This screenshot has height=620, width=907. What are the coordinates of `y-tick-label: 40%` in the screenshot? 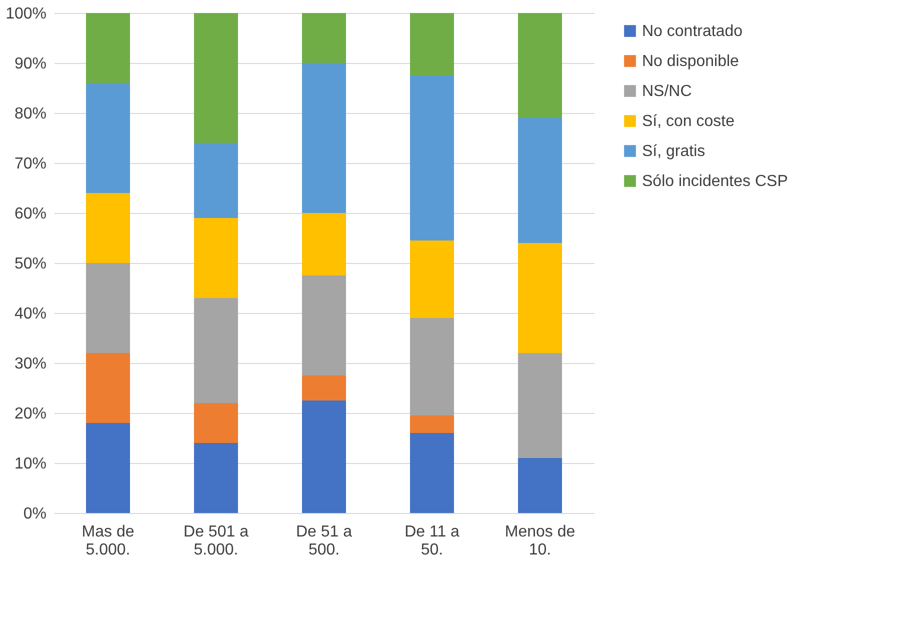 It's located at (30, 314).